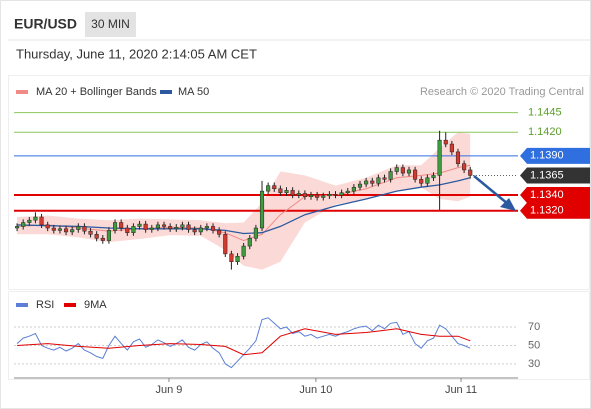 The image size is (591, 409). I want to click on legend-label: 9MA, so click(95, 305).